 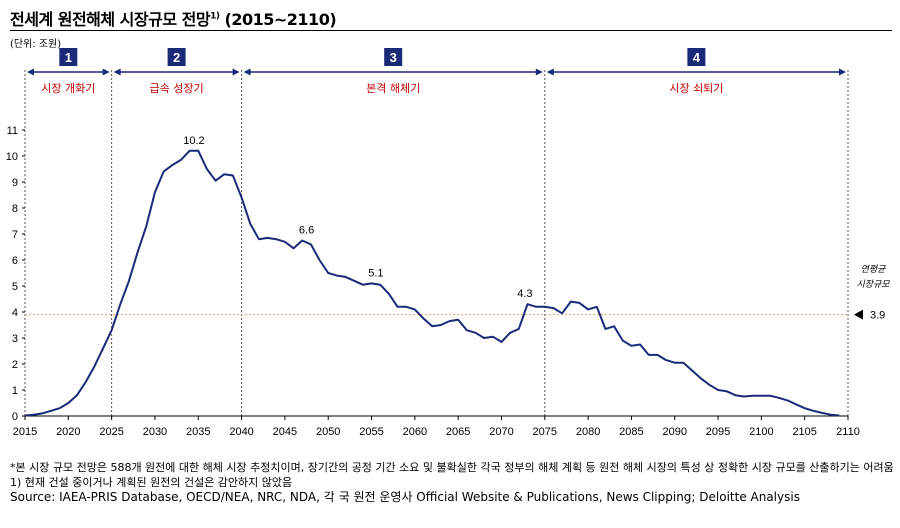 I want to click on phase-number: 2, so click(x=176, y=57).